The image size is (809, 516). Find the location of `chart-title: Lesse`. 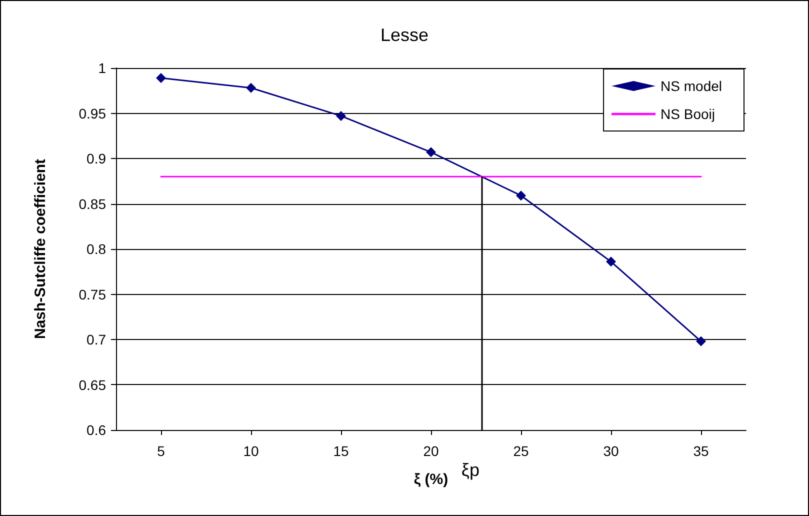

chart-title: Lesse is located at coordinates (404, 35).